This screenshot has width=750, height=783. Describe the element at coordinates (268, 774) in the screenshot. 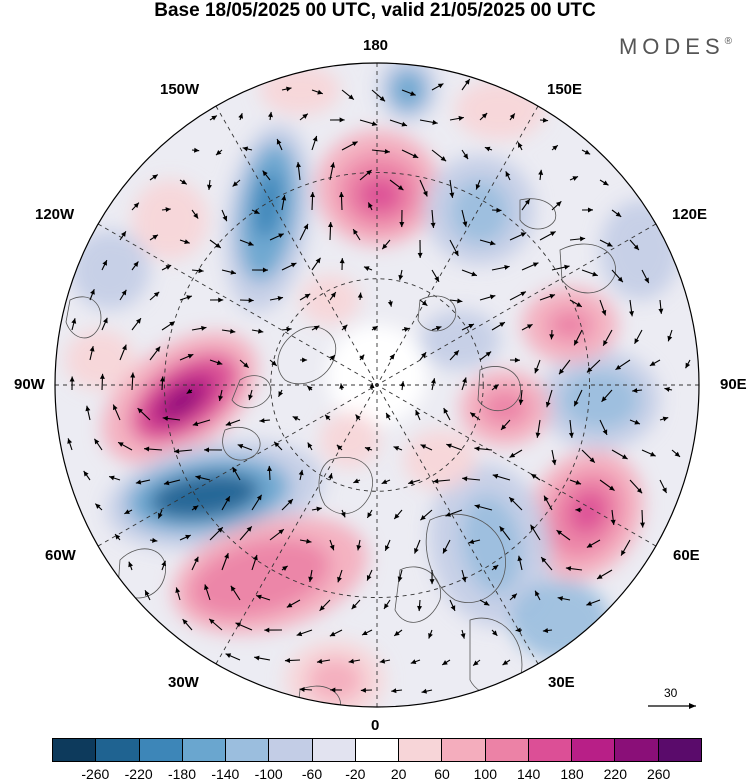

I see `colorbar-tick-label: -100` at that location.